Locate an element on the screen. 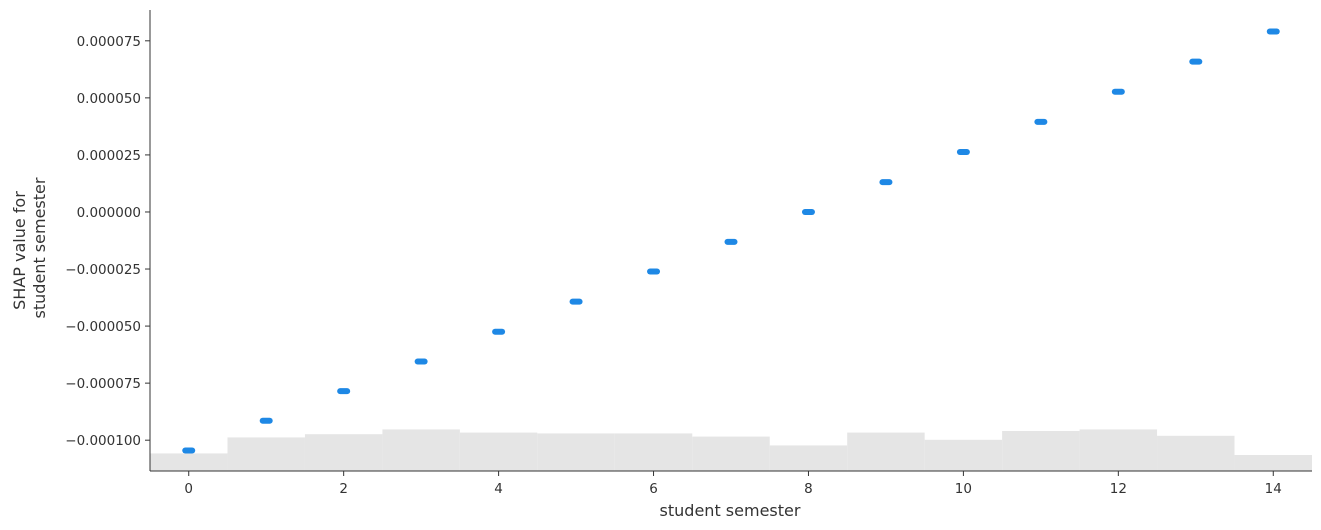  x-tick-label: 10 is located at coordinates (963, 489).